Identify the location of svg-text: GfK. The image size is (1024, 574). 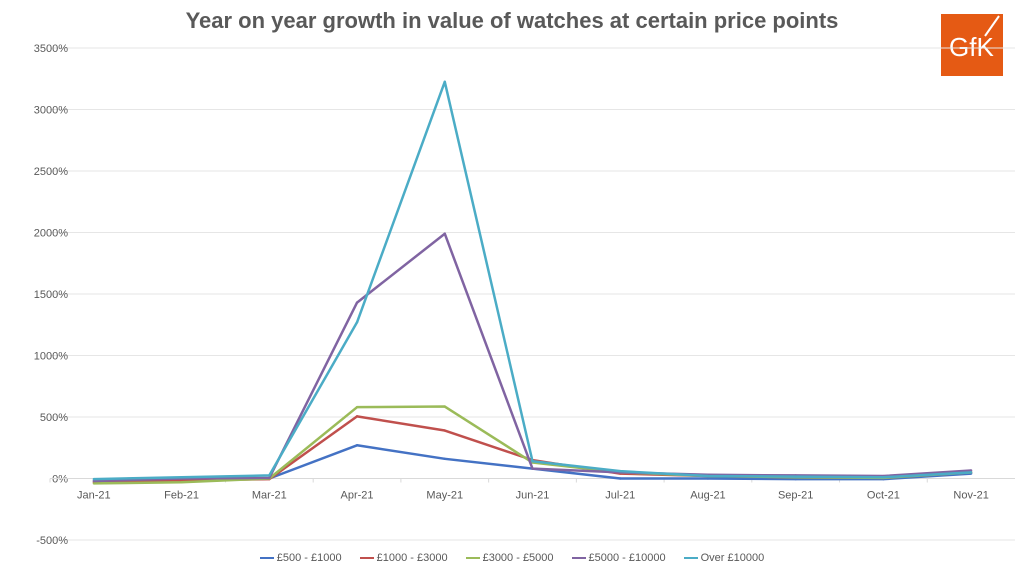
(971, 47).